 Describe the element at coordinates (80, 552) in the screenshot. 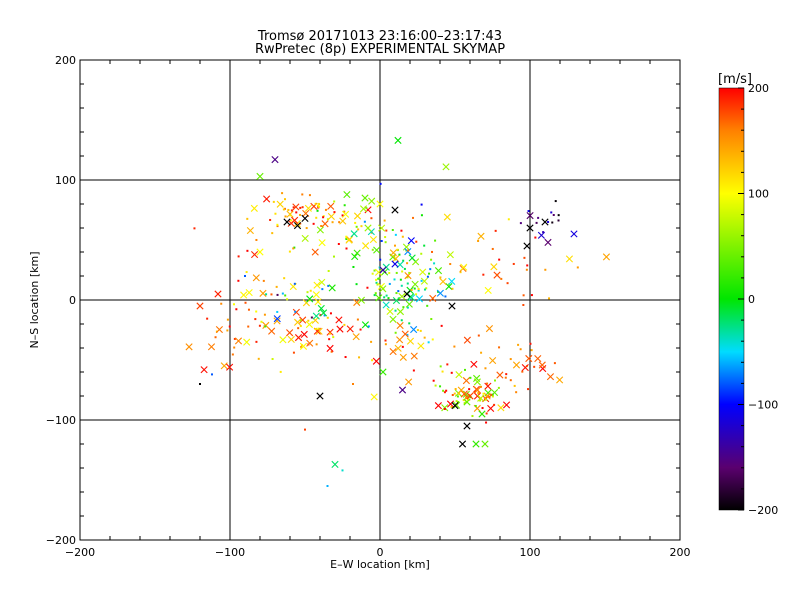

I see `x-tick-label: −200` at that location.